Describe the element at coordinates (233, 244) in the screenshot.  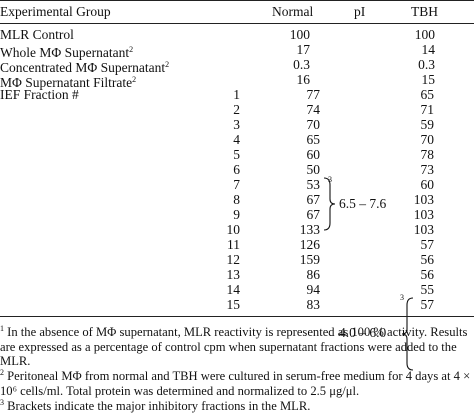
I see `fraction-number: 11` at that location.